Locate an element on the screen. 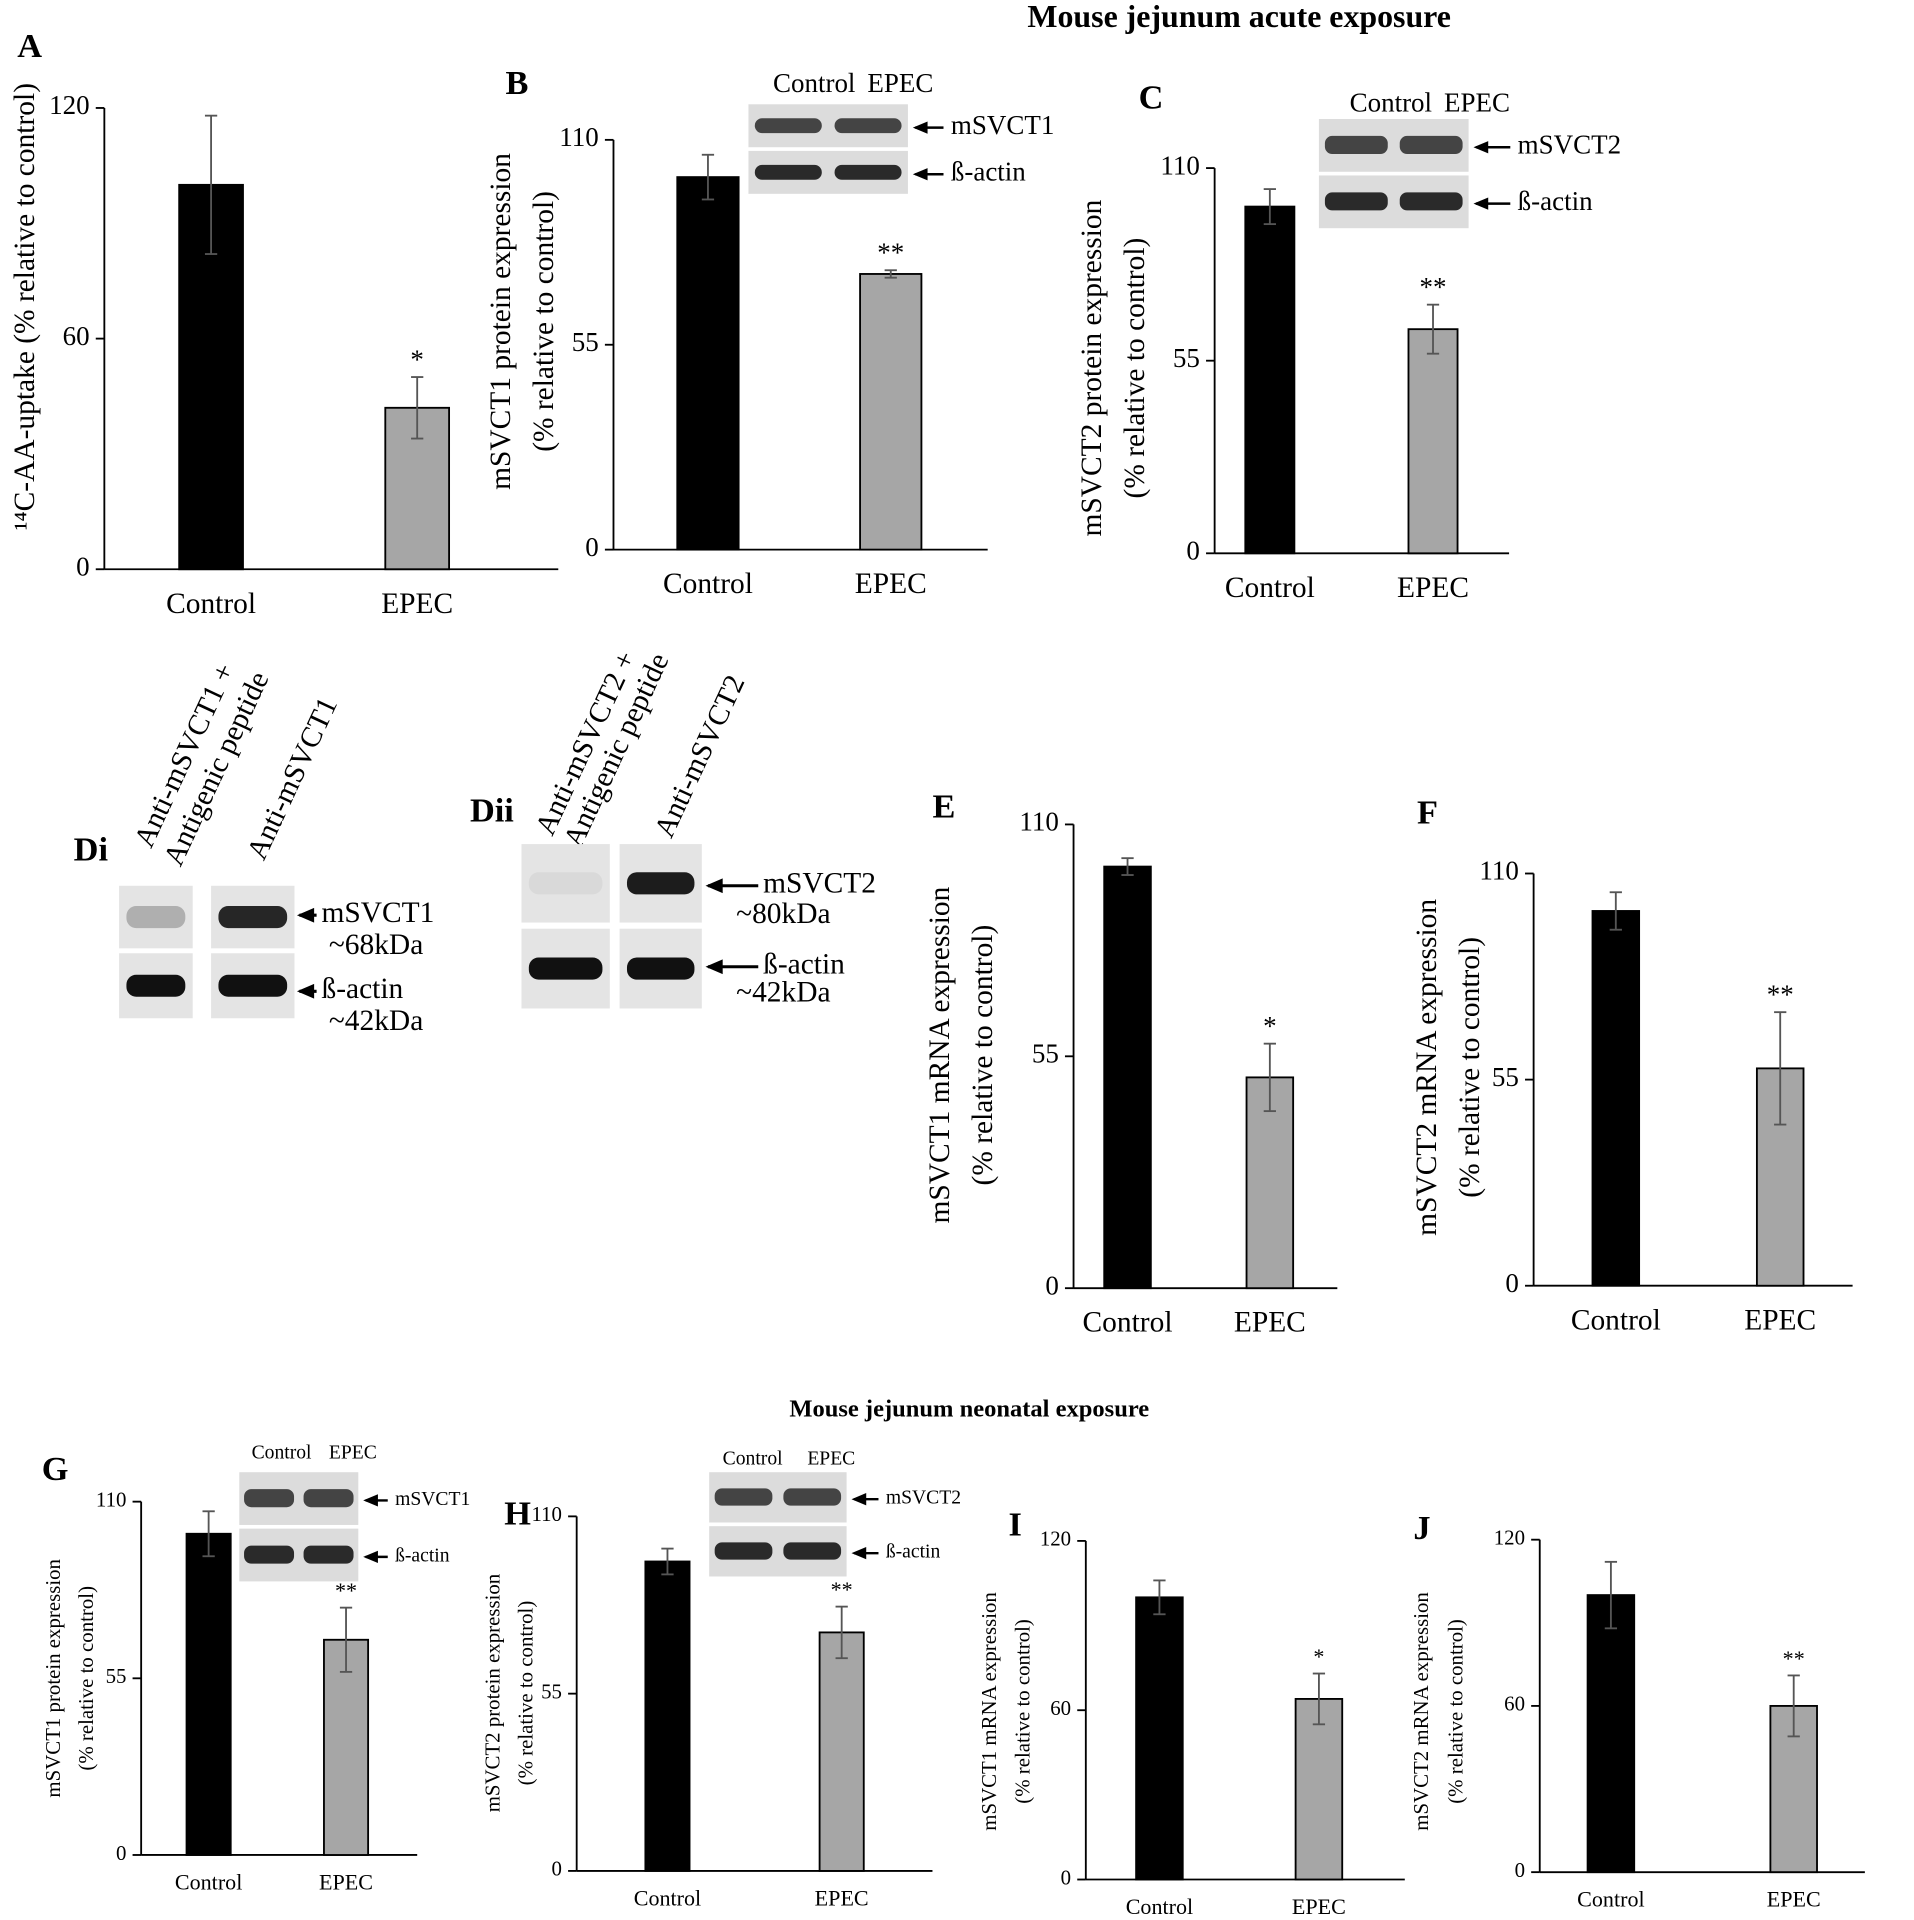 The width and height of the screenshot is (1914, 1920). panel-letter: I is located at coordinates (1015, 1524).